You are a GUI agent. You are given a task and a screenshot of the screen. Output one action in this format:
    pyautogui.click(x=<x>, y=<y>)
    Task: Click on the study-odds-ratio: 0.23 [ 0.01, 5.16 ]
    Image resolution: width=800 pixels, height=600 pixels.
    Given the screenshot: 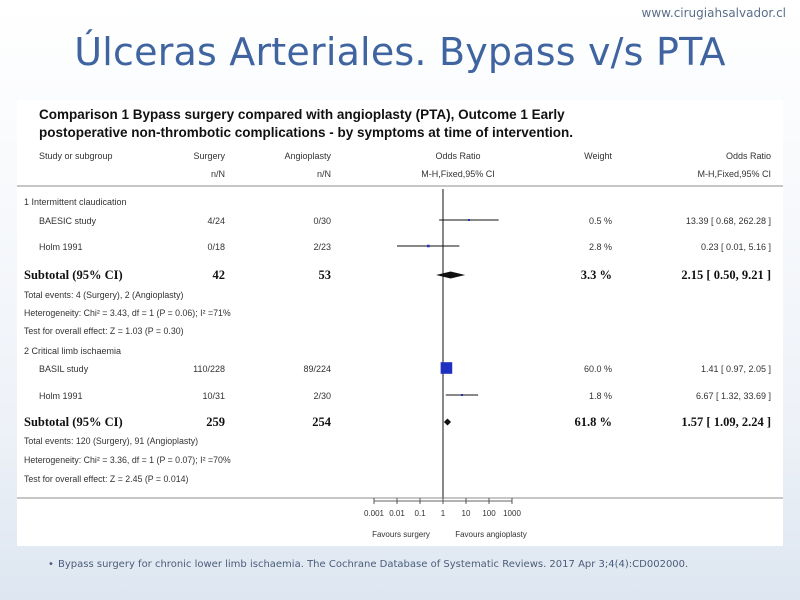 What is the action you would take?
    pyautogui.click(x=736, y=247)
    